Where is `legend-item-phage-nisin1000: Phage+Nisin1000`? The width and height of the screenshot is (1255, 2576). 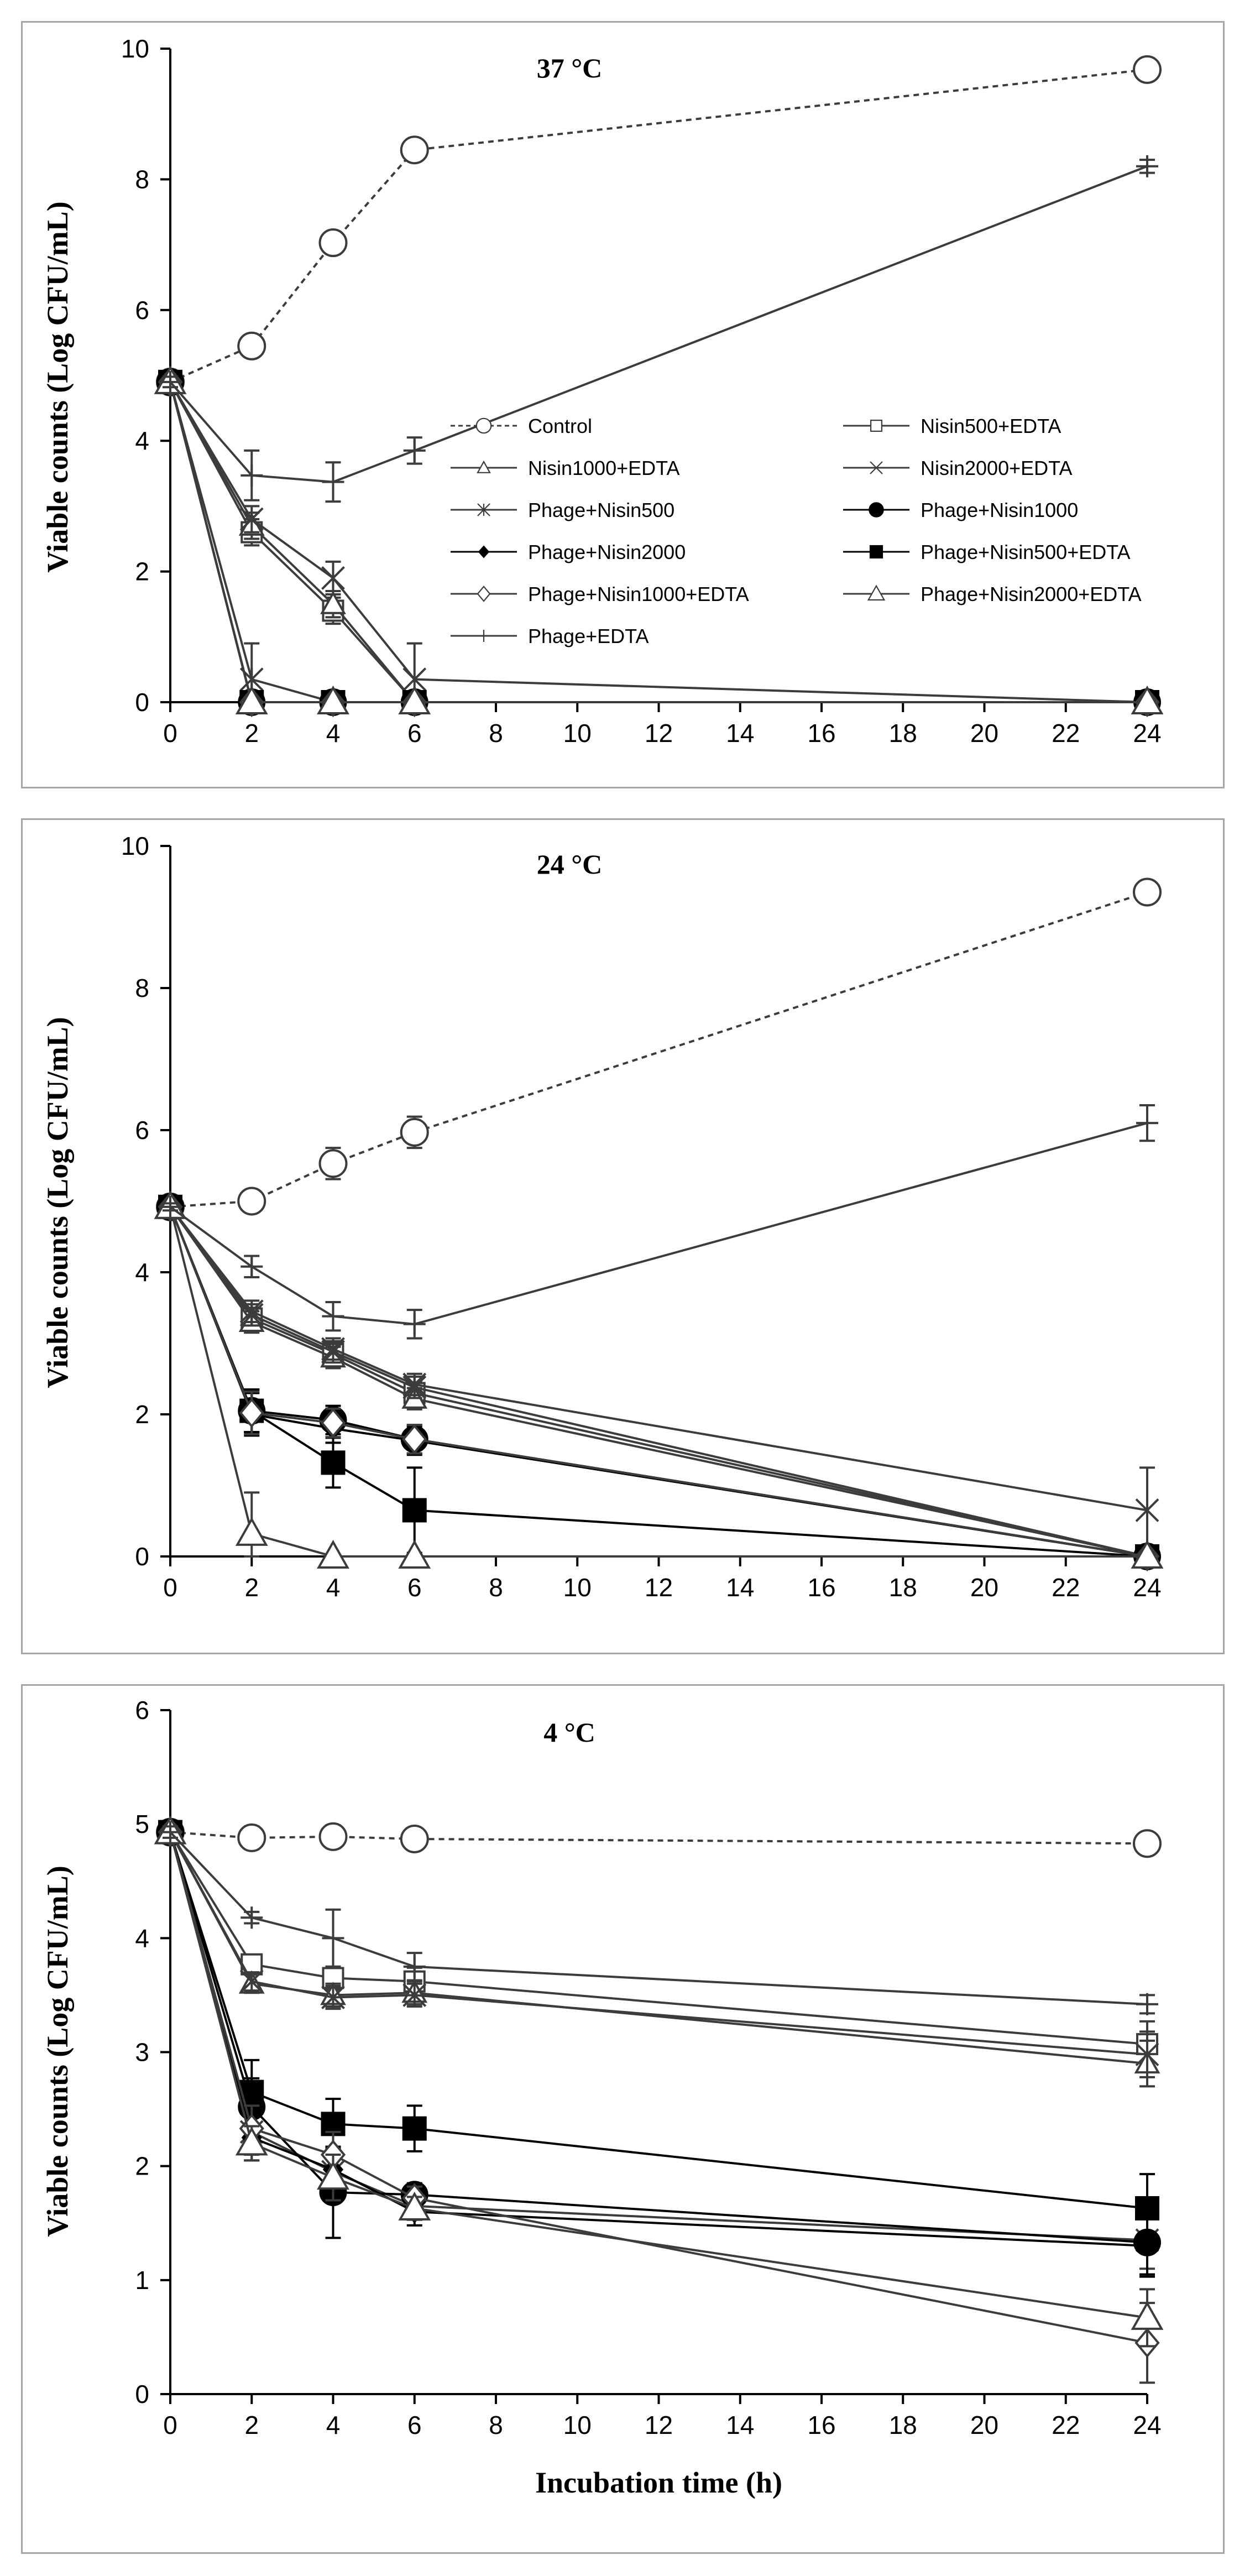
legend-item-phage-nisin1000: Phage+Nisin1000 is located at coordinates (960, 510).